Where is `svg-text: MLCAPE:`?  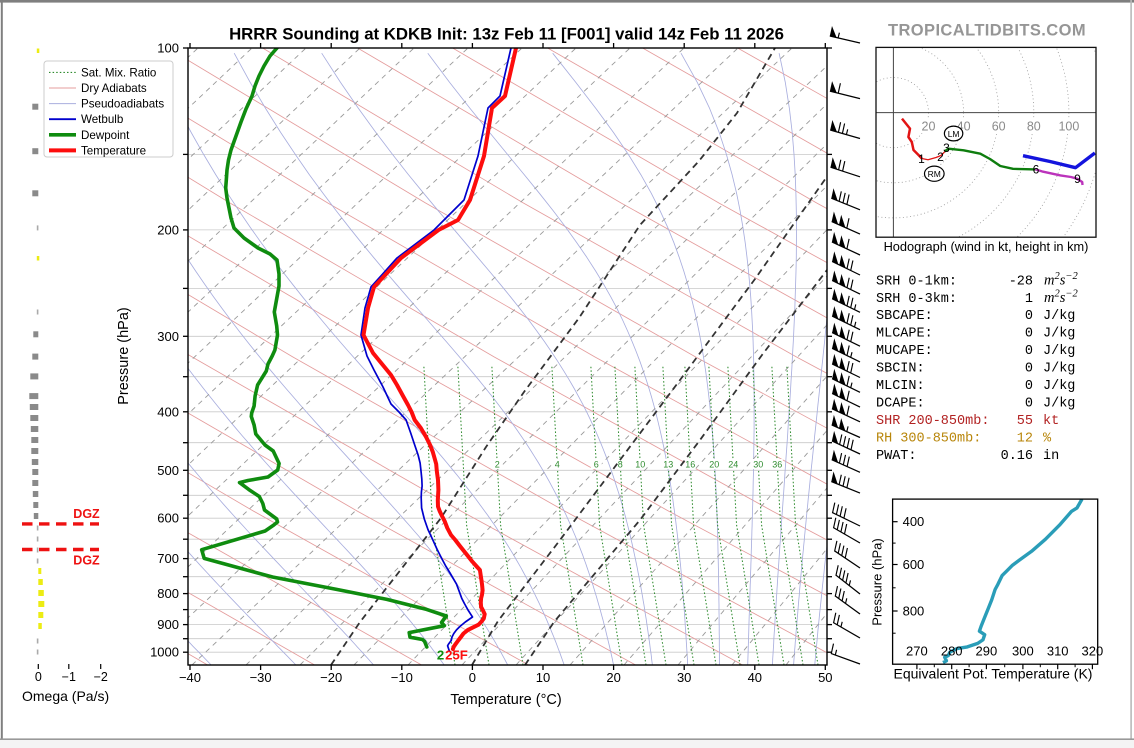 svg-text: MLCAPE: is located at coordinates (904, 334).